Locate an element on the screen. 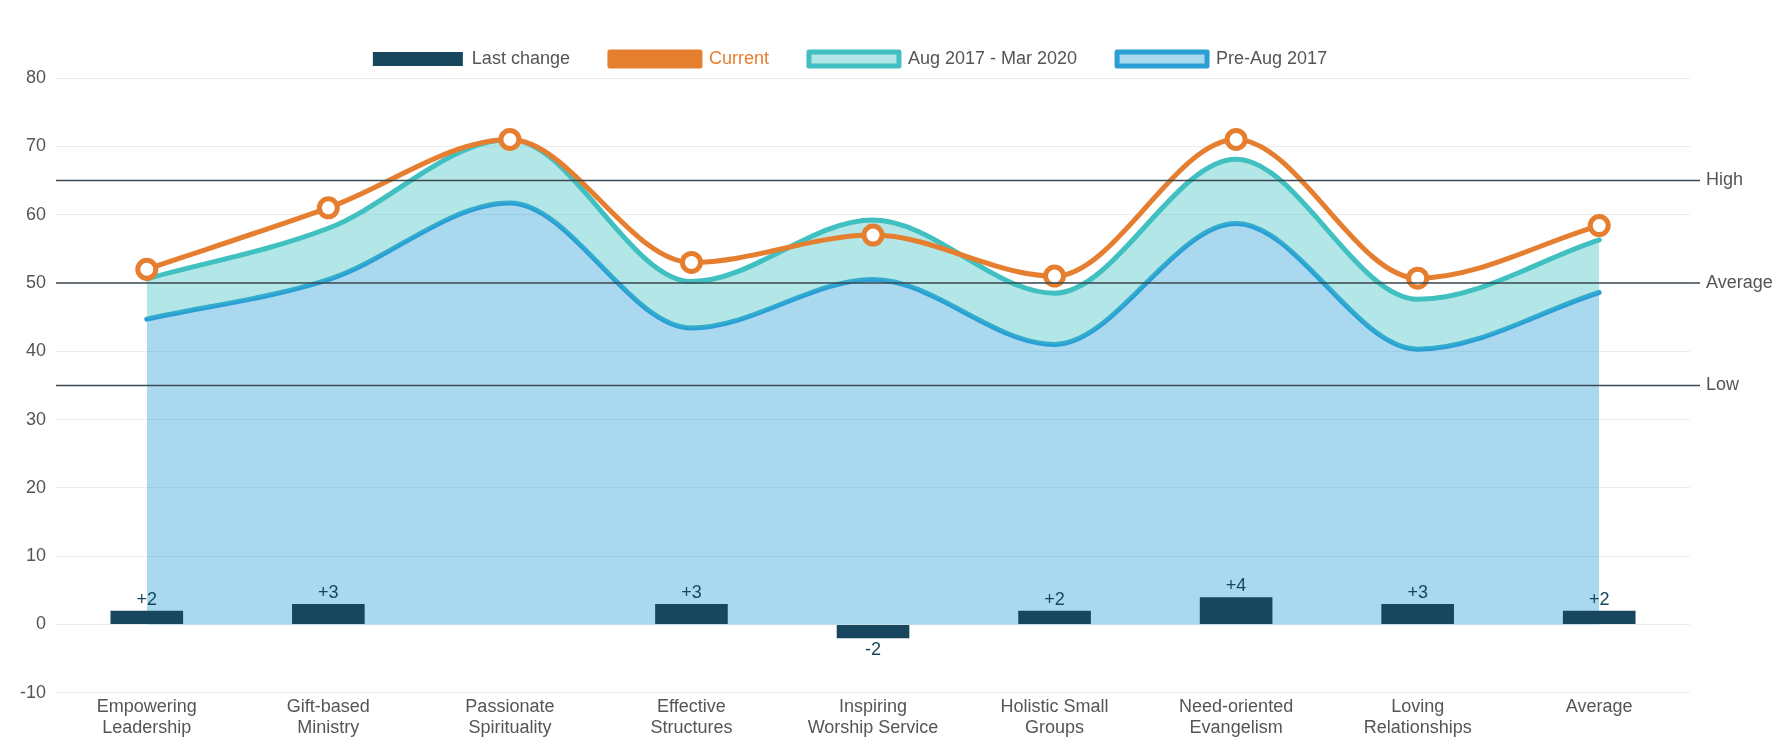  y-tick-label: 30 is located at coordinates (36, 418).